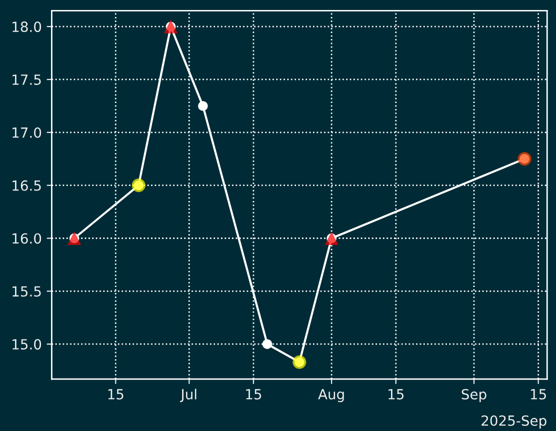 The image size is (556, 431). What do you see at coordinates (27, 238) in the screenshot?
I see `y-tick-label: 16.0` at bounding box center [27, 238].